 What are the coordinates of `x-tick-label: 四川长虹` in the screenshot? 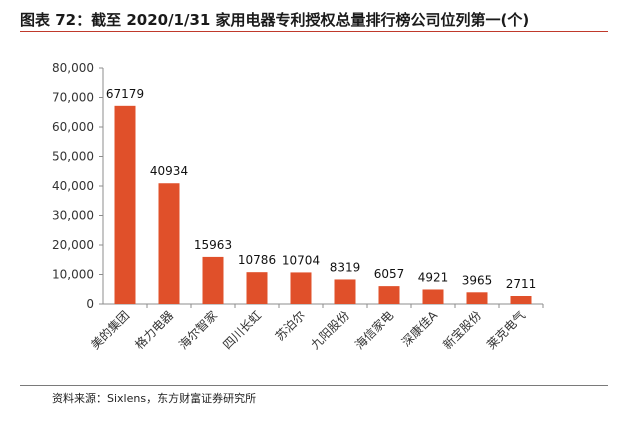 It's located at (242, 330).